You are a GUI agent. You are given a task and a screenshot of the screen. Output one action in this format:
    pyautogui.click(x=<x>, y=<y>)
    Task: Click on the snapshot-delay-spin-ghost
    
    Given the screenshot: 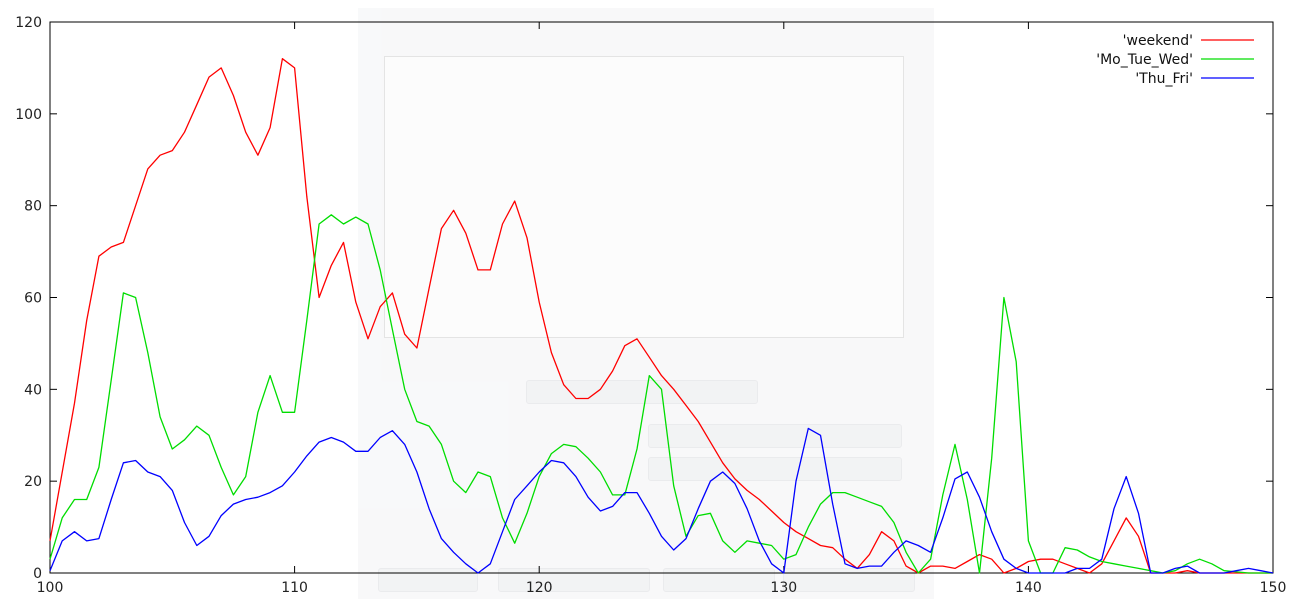 What is the action you would take?
    pyautogui.click(x=775, y=469)
    